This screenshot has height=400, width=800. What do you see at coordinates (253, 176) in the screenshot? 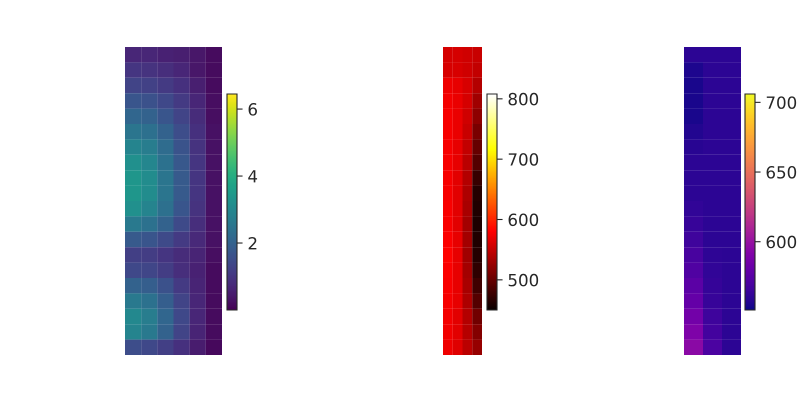
I see `color-bar-label: 4` at bounding box center [253, 176].